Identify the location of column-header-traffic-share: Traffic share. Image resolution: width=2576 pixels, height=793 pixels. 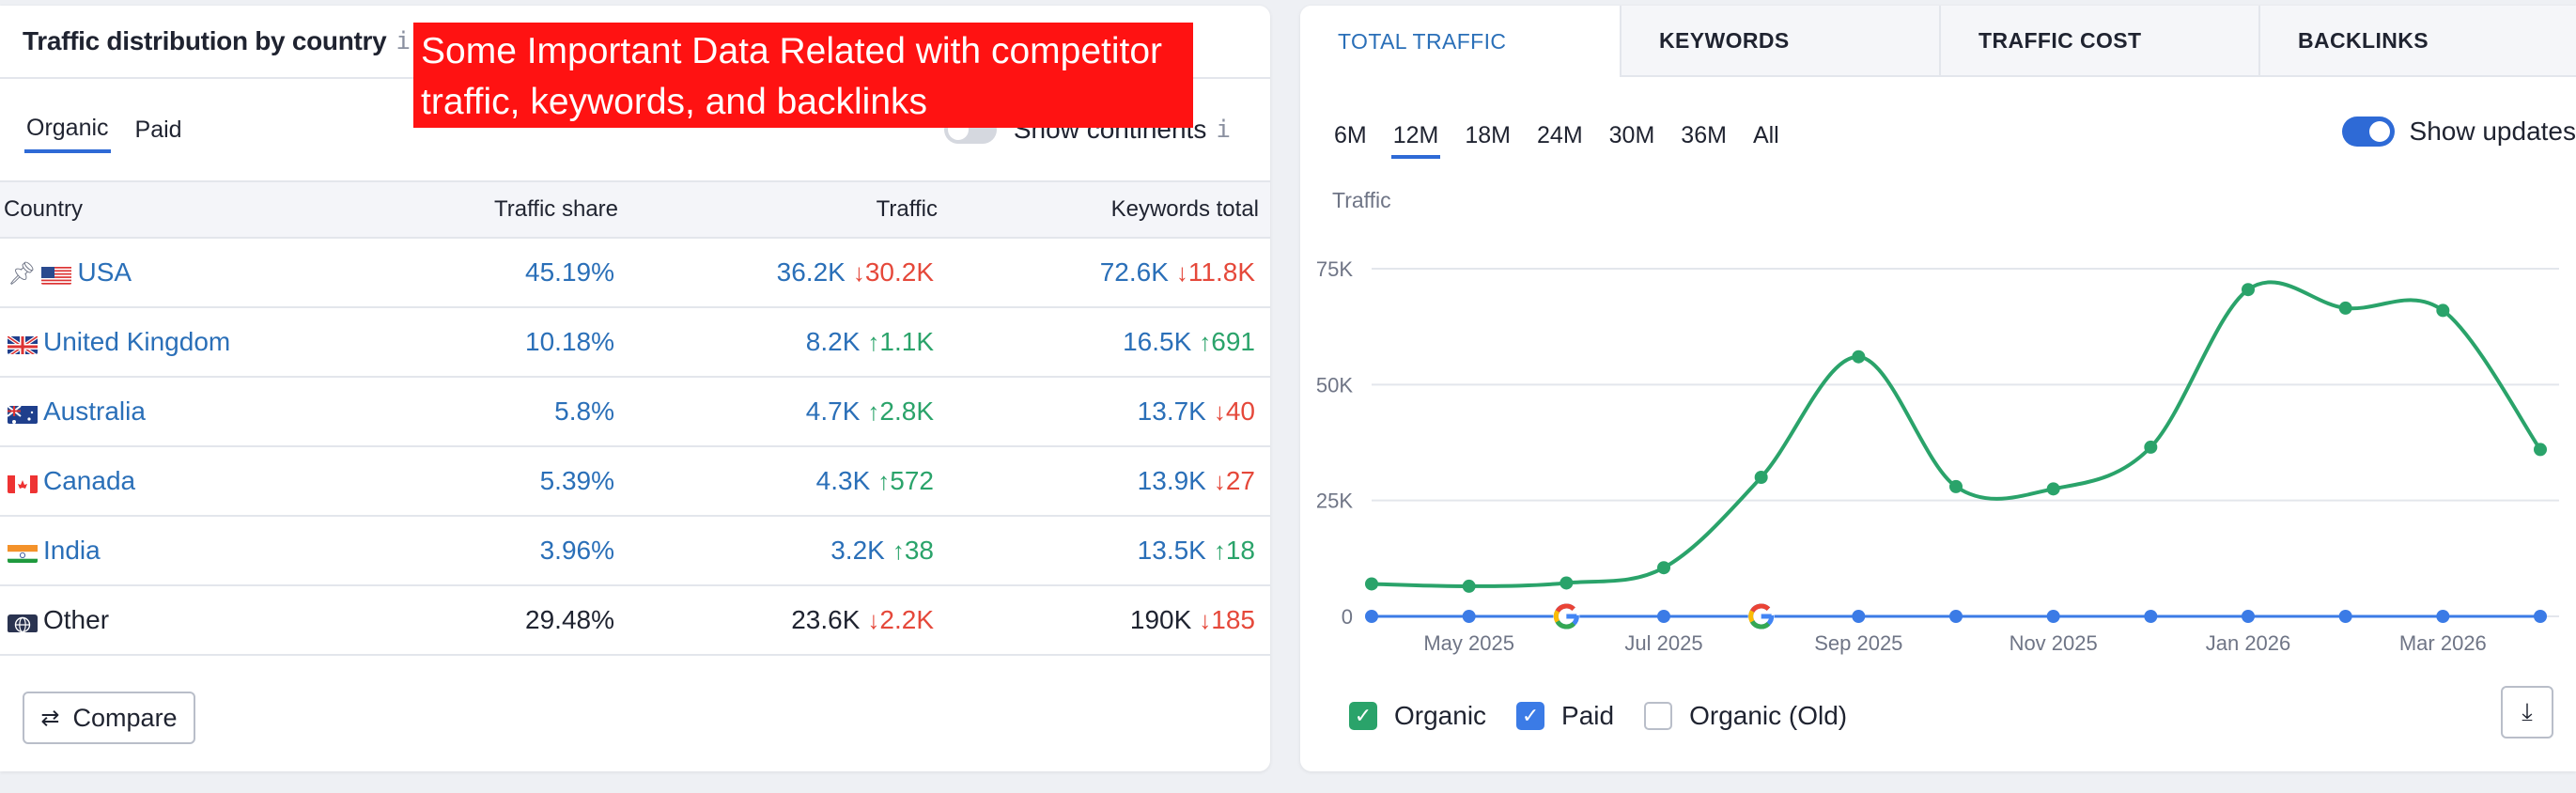
(497, 209).